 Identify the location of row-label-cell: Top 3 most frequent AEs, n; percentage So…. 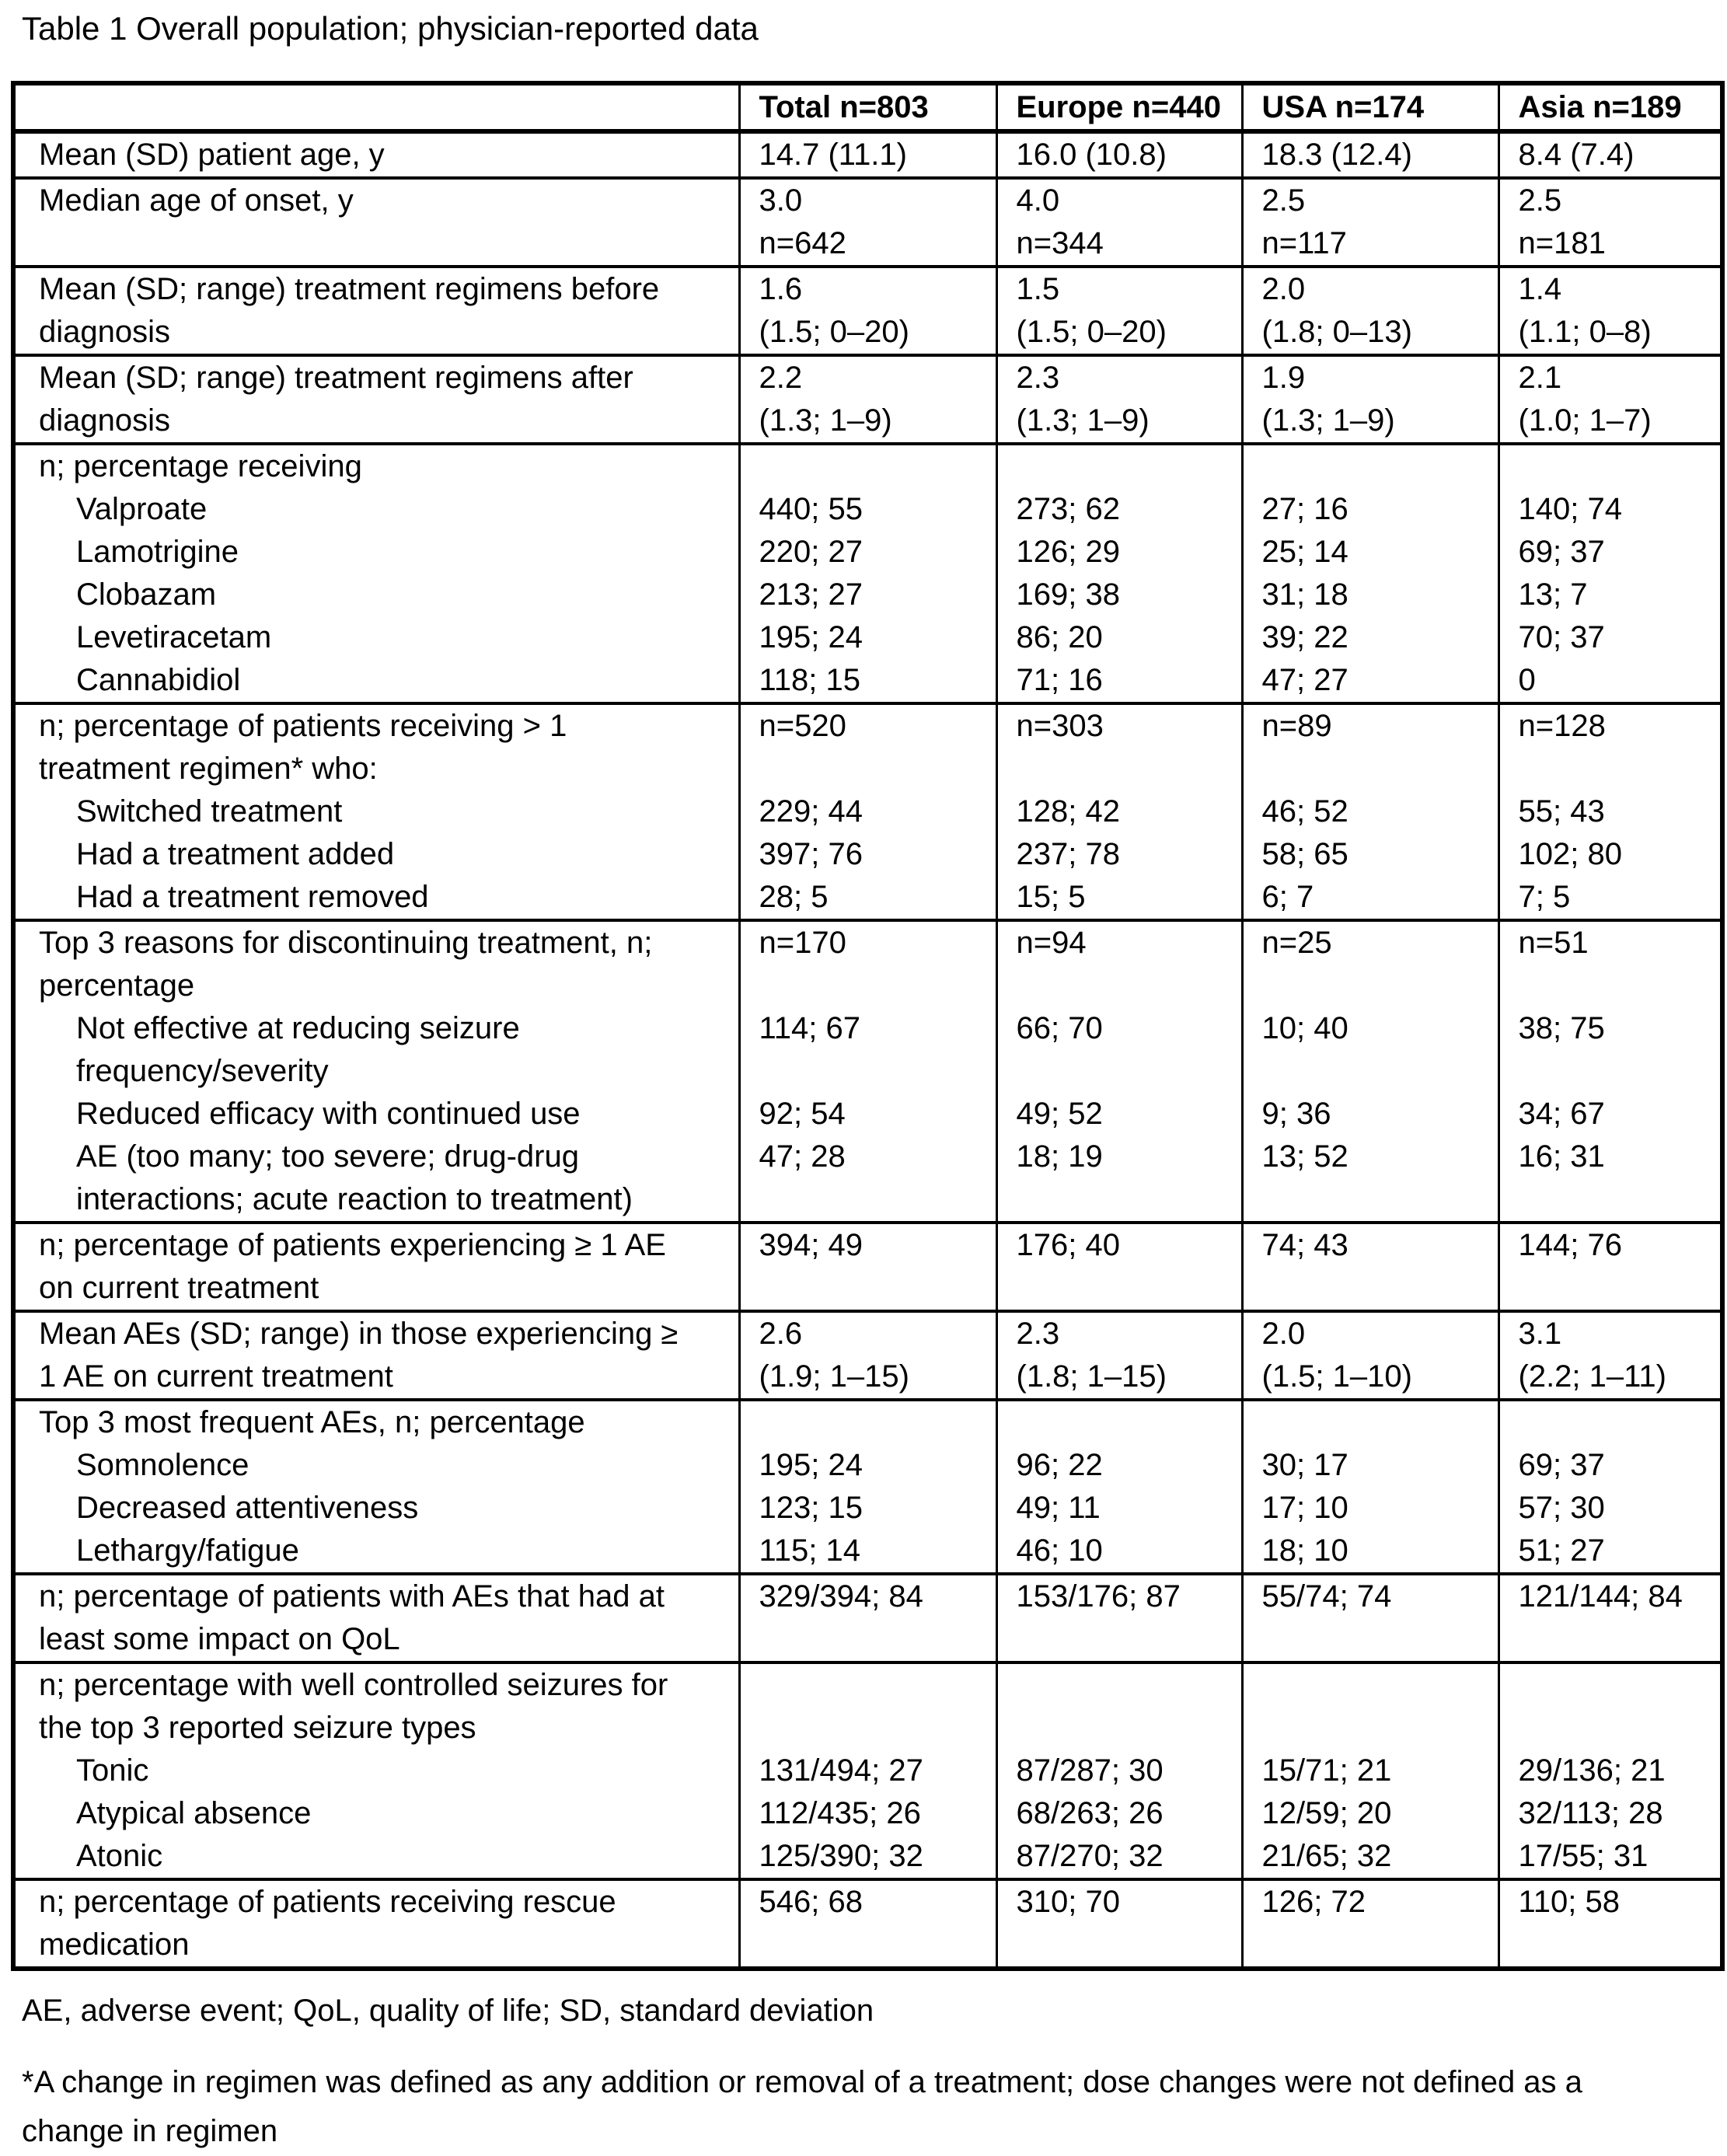
(376, 1486).